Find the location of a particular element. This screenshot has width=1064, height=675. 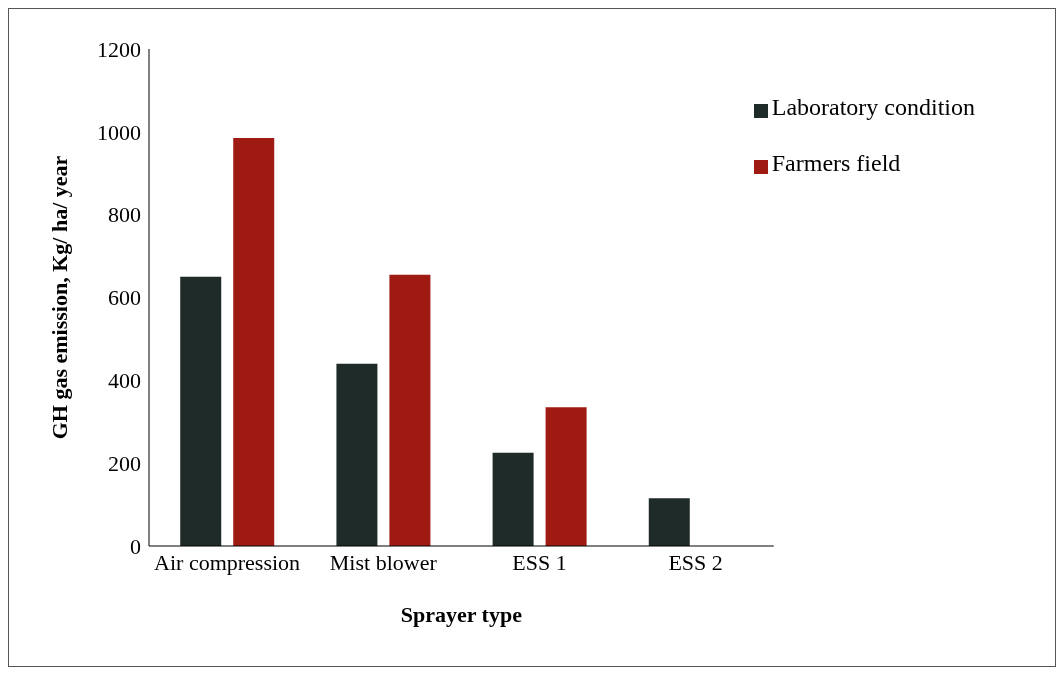

y-tick-label: 0 is located at coordinates (135, 546).